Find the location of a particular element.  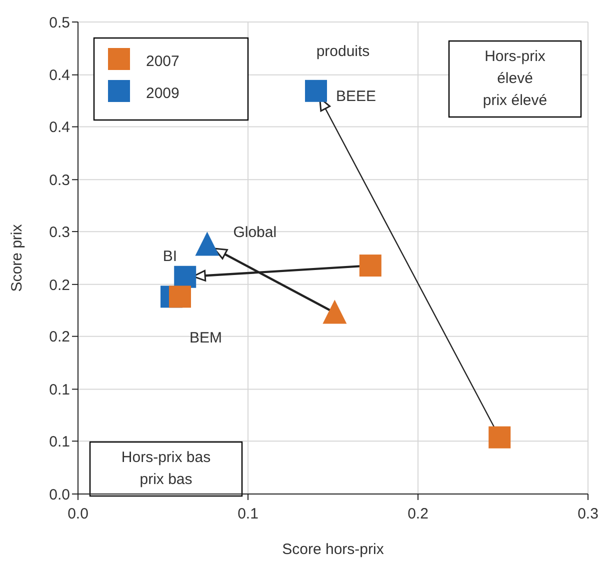

x-axis-title: Score hors-prix is located at coordinates (333, 549).